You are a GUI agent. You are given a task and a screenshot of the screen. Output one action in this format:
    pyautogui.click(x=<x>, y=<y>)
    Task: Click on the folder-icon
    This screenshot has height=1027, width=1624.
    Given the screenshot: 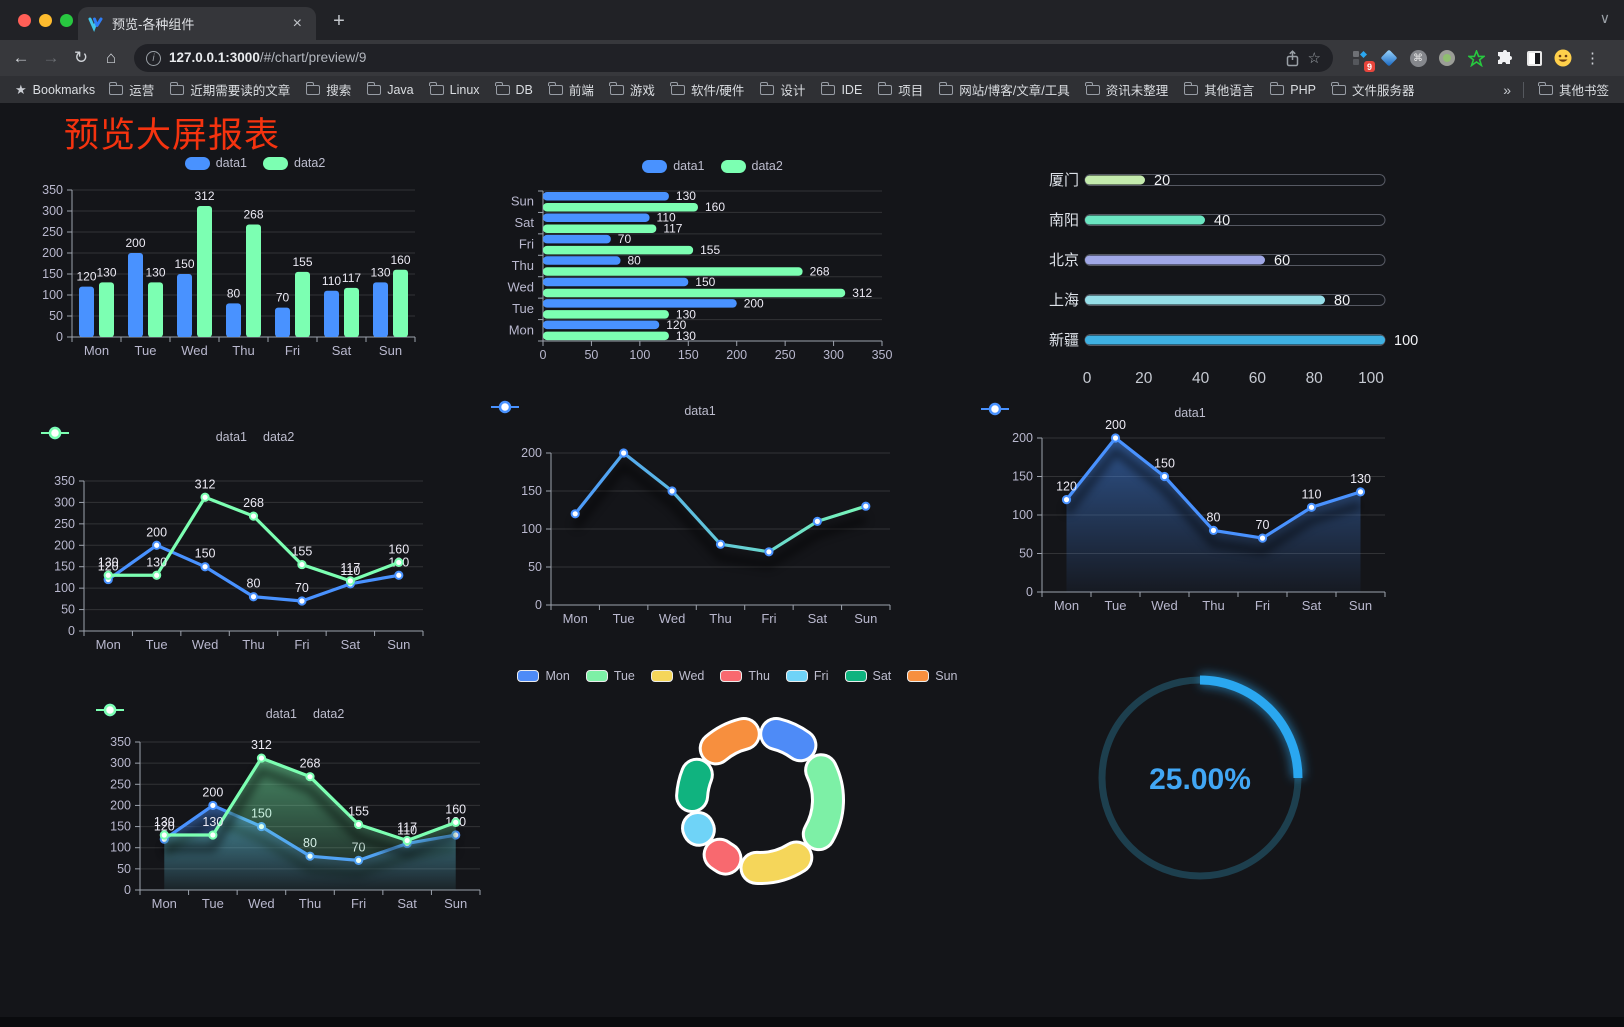 What is the action you would take?
    pyautogui.click(x=313, y=88)
    